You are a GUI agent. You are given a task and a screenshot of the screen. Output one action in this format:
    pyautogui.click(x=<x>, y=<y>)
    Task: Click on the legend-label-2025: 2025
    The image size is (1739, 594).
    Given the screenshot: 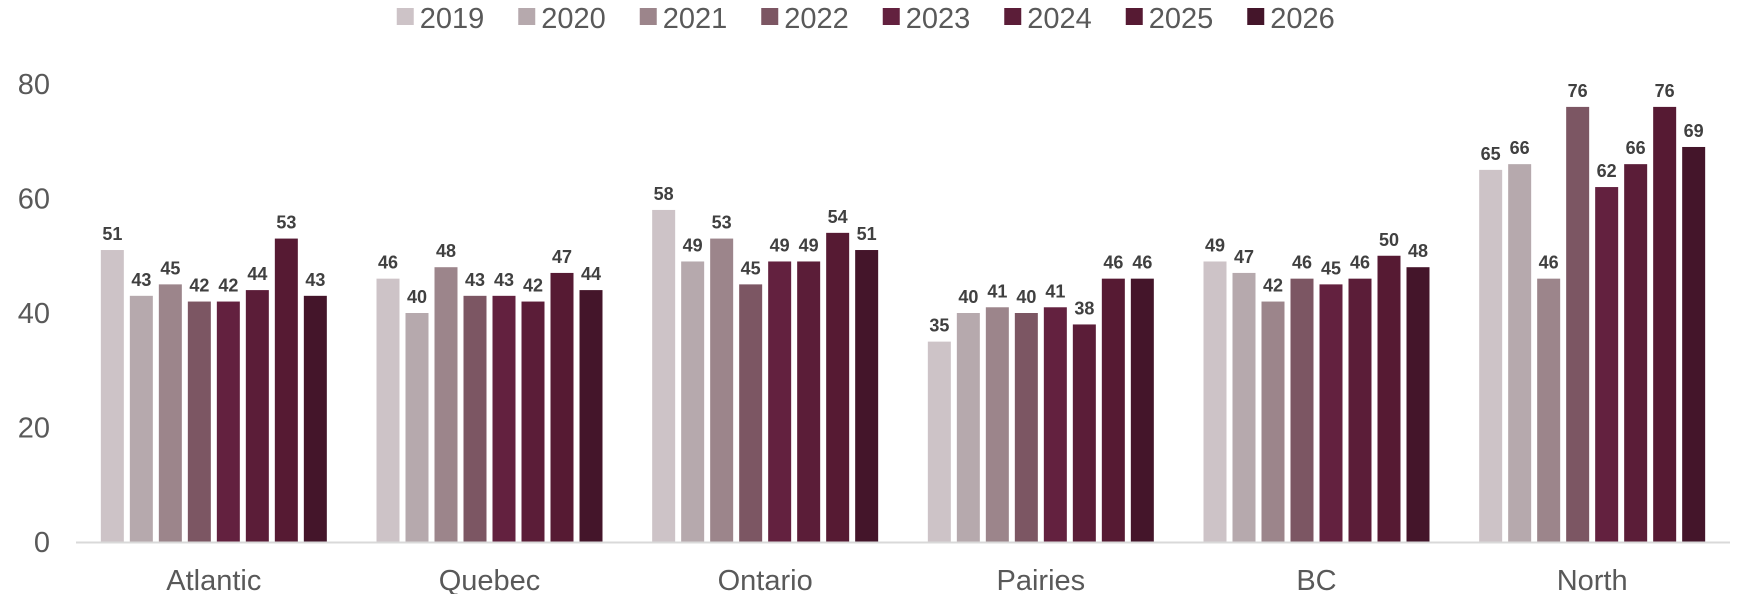 What is the action you would take?
    pyautogui.click(x=1181, y=19)
    